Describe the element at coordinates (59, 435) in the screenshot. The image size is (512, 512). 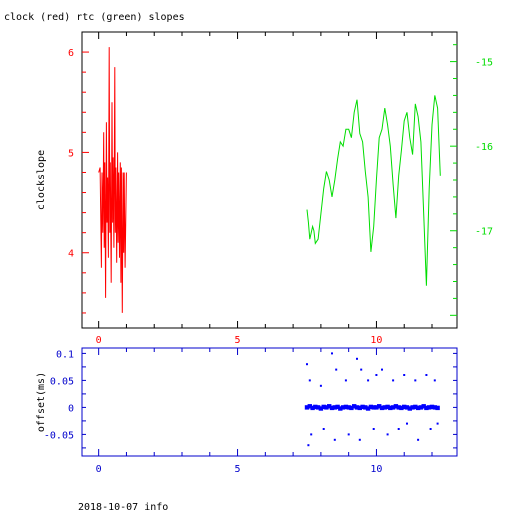
I see `y-tick-label: -0.05` at that location.